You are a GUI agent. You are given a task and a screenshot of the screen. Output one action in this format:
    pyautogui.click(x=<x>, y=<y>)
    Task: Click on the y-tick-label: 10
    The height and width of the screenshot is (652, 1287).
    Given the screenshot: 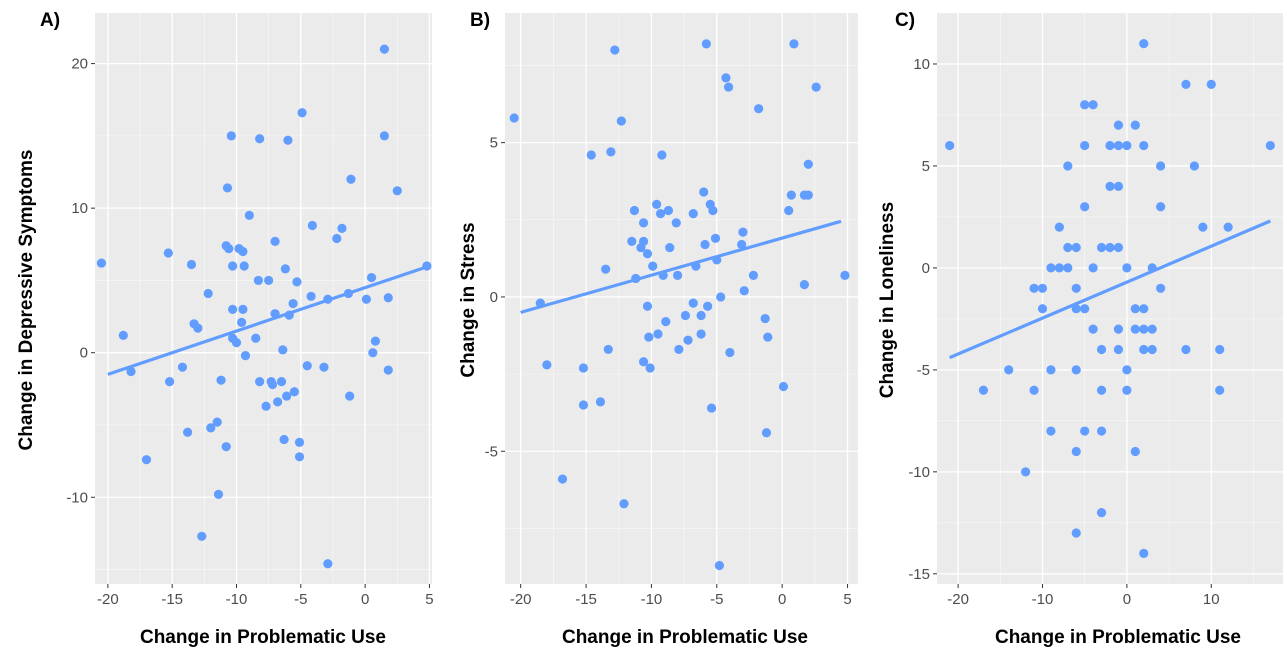 What is the action you would take?
    pyautogui.click(x=79, y=208)
    